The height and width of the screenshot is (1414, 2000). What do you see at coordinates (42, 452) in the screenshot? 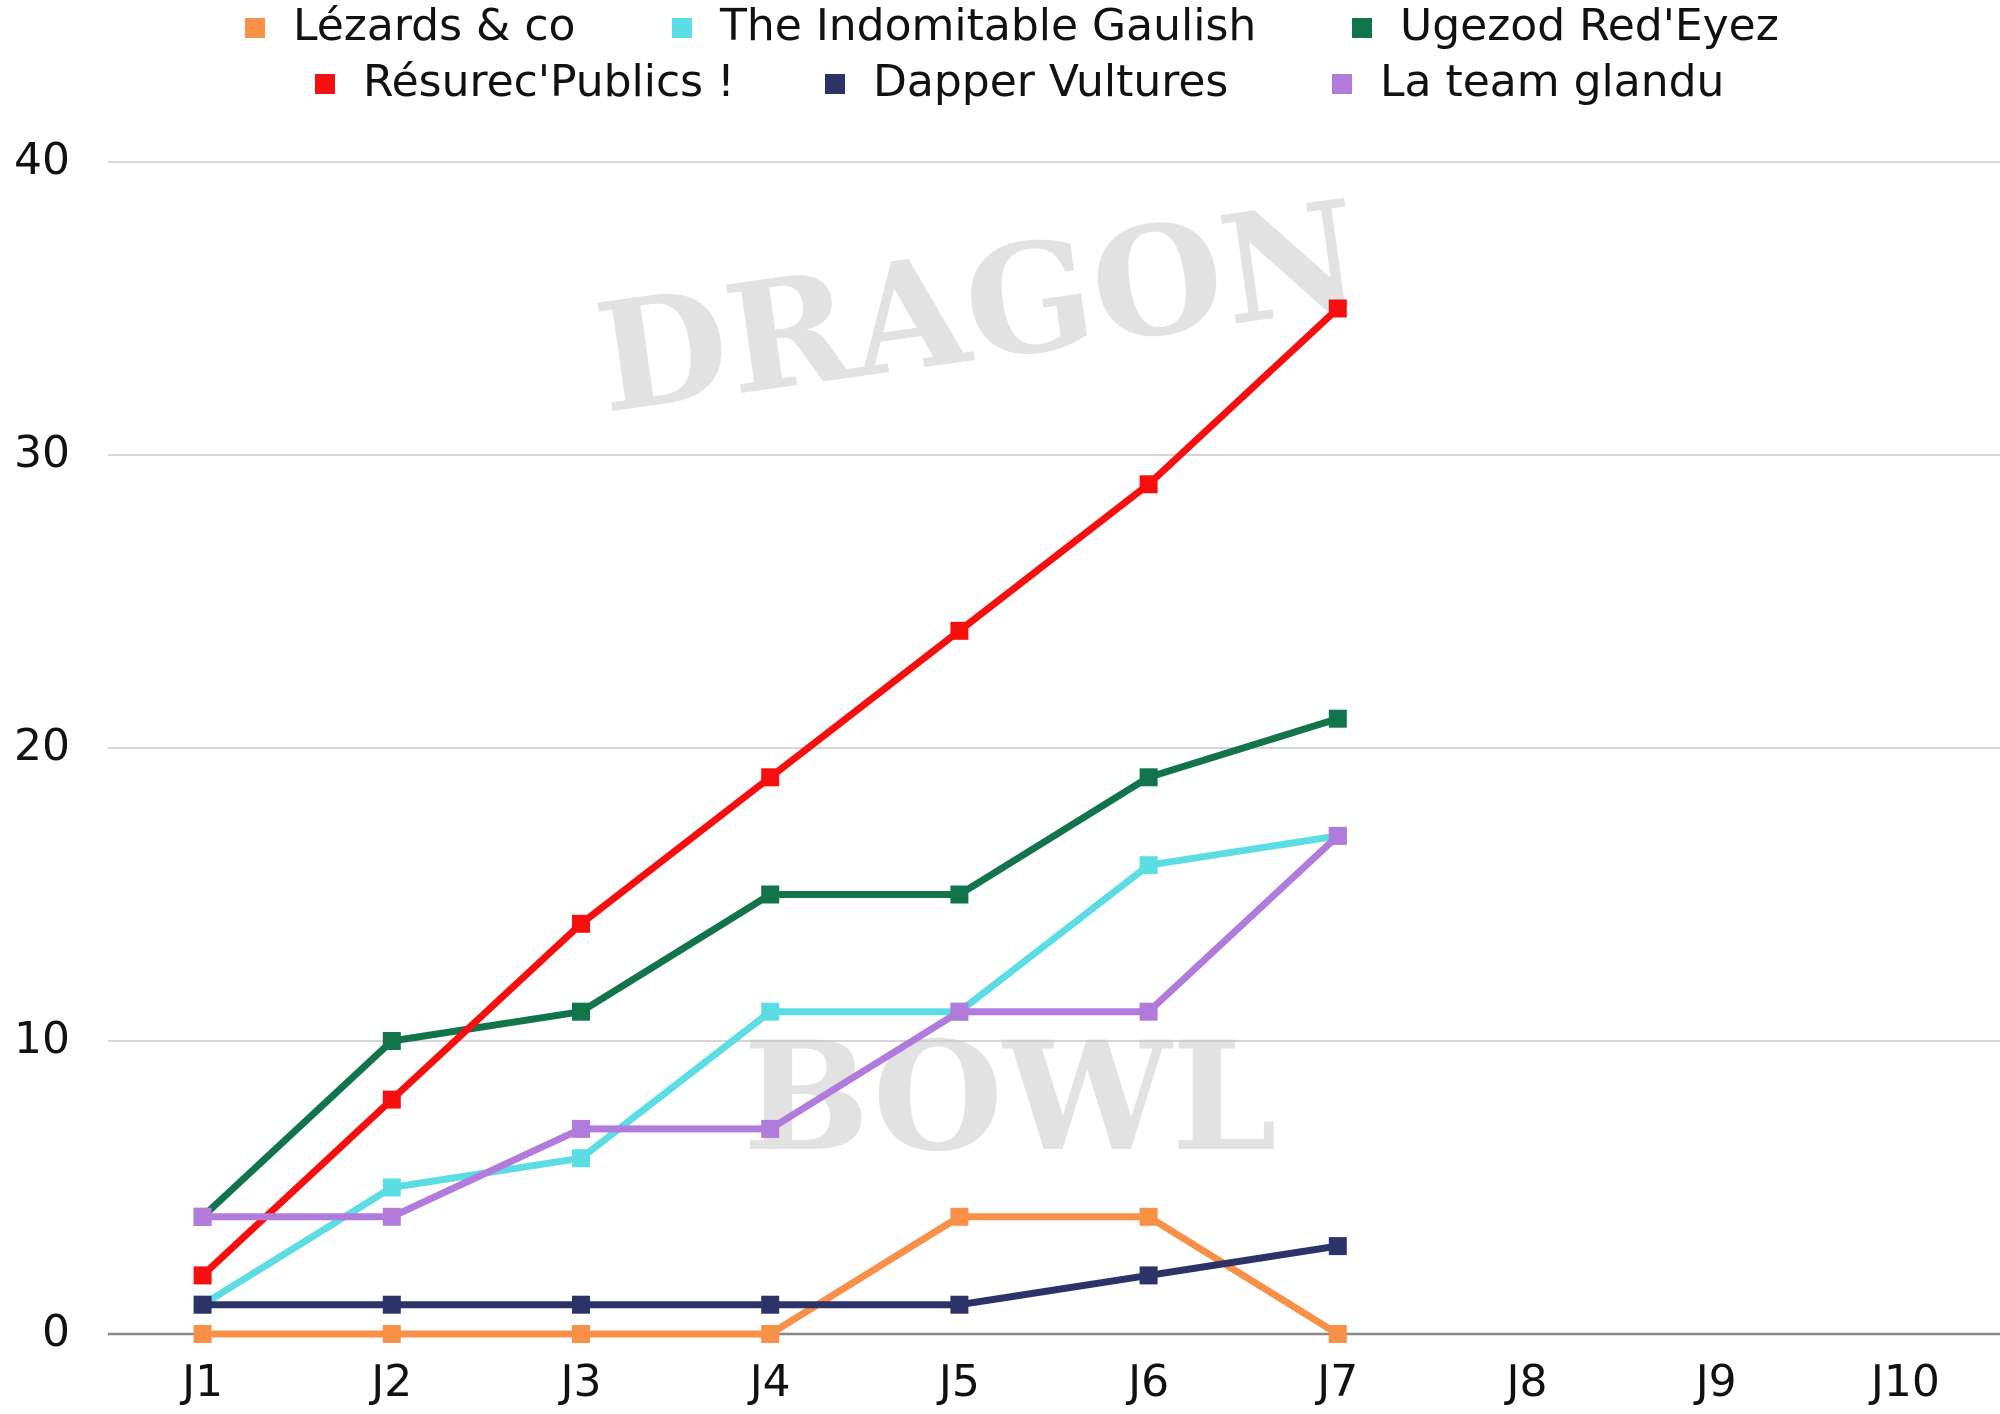
I see `y-tick-label: 30` at bounding box center [42, 452].